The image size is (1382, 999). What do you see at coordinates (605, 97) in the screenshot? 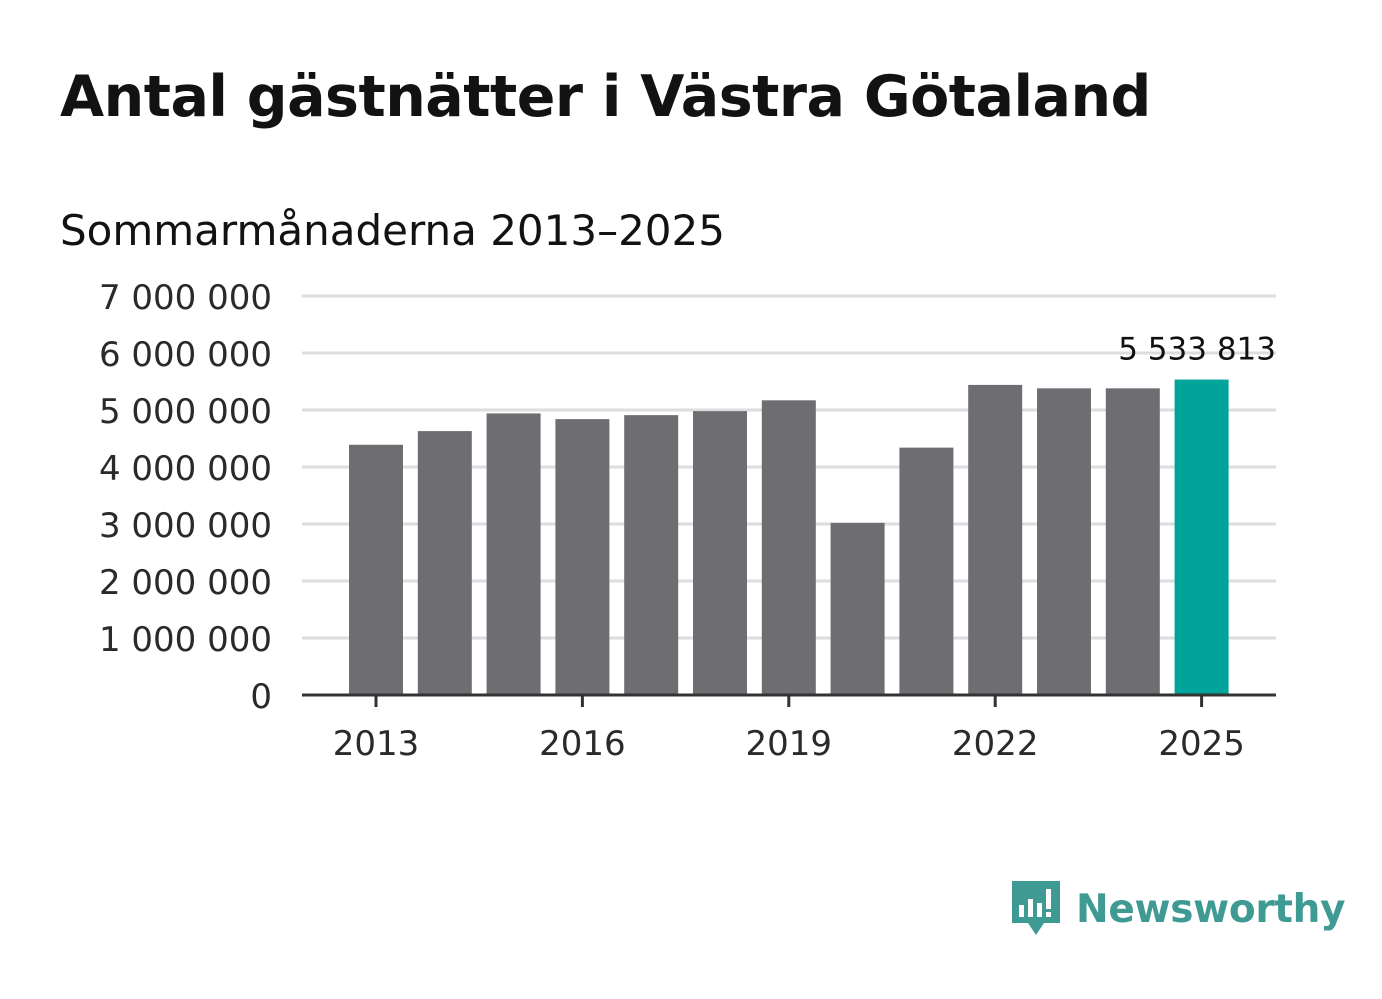
I see `chart-title: Antal gästnätter i Västra Götaland` at bounding box center [605, 97].